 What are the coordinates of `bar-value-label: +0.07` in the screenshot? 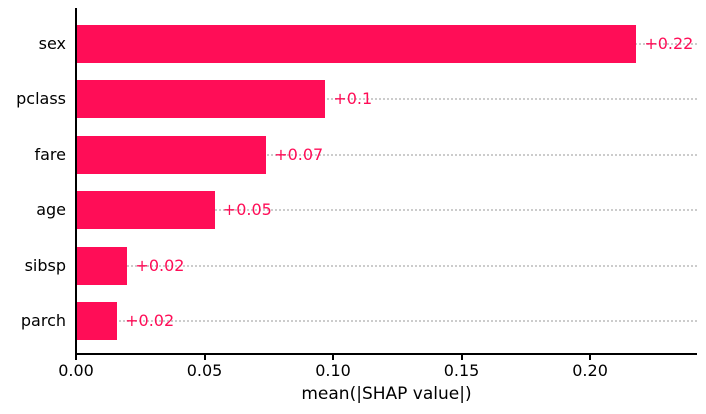 It's located at (299, 154).